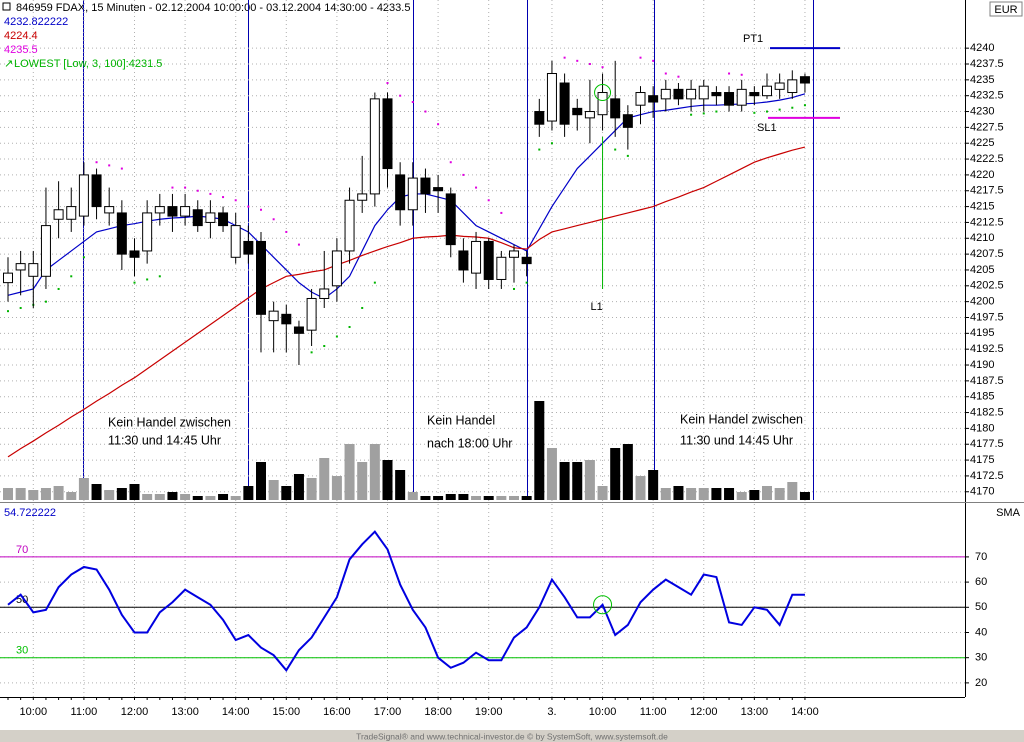 Image resolution: width=1024 pixels, height=742 pixels. Describe the element at coordinates (1008, 513) in the screenshot. I see `indicator-name: SMA` at that location.